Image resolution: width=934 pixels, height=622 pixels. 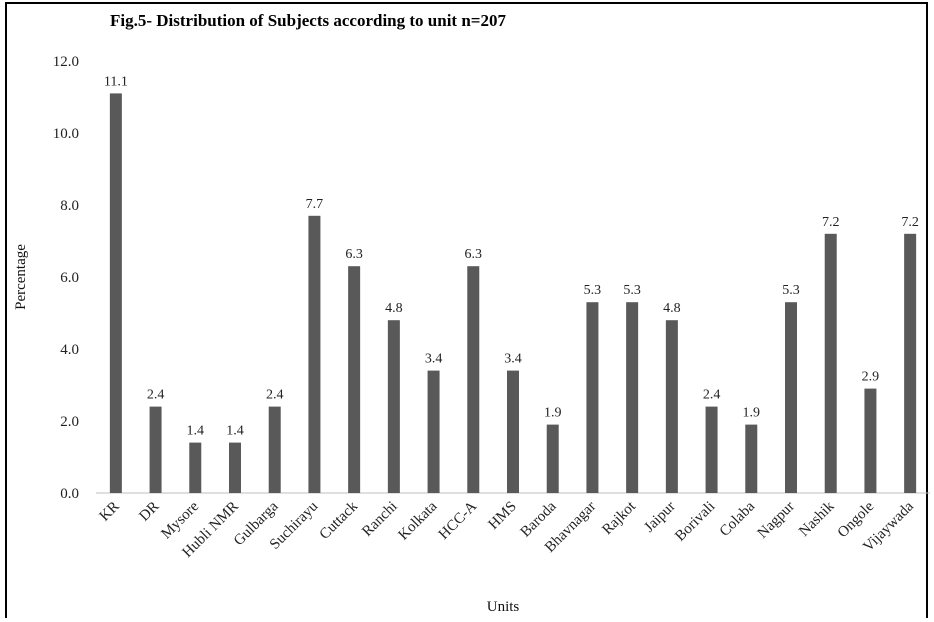 What do you see at coordinates (116, 81) in the screenshot?
I see `data-label: 11.1` at bounding box center [116, 81].